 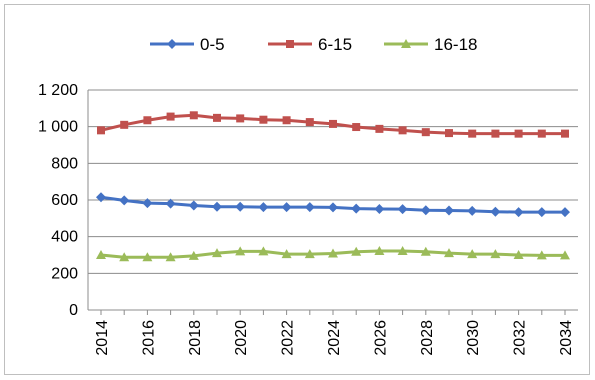 I want to click on x-tick-label: 2026, so click(x=380, y=338).